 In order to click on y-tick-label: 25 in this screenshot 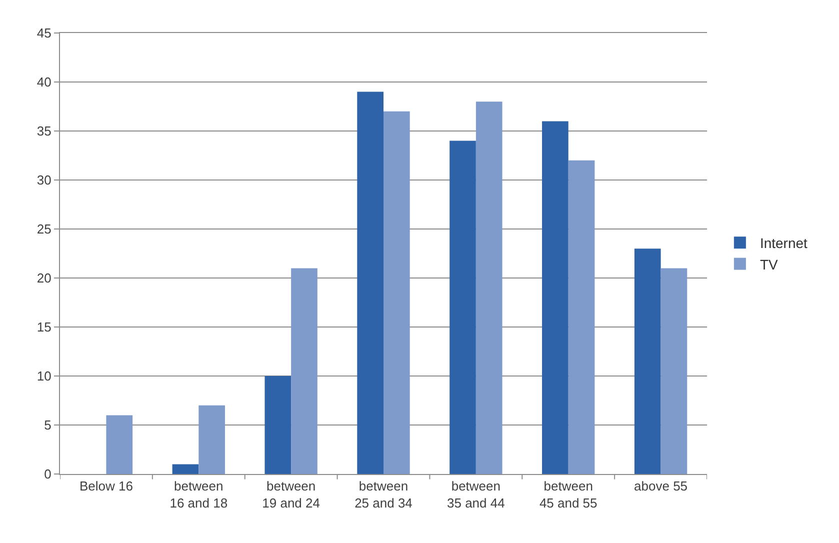, I will do `click(44, 229)`.